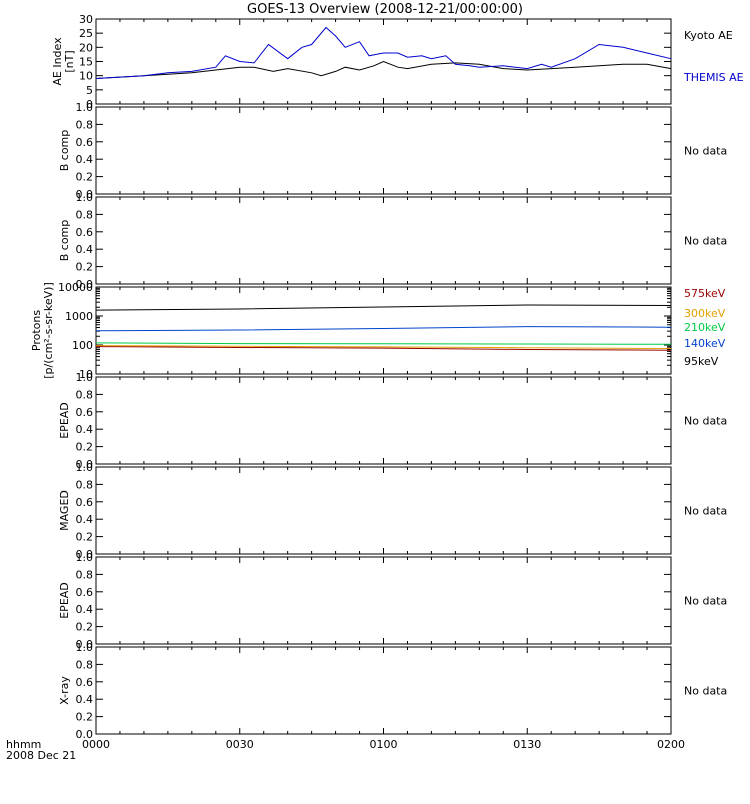  I want to click on x-axis: 0000 0030 0100 0130 0200, so click(383, 744).